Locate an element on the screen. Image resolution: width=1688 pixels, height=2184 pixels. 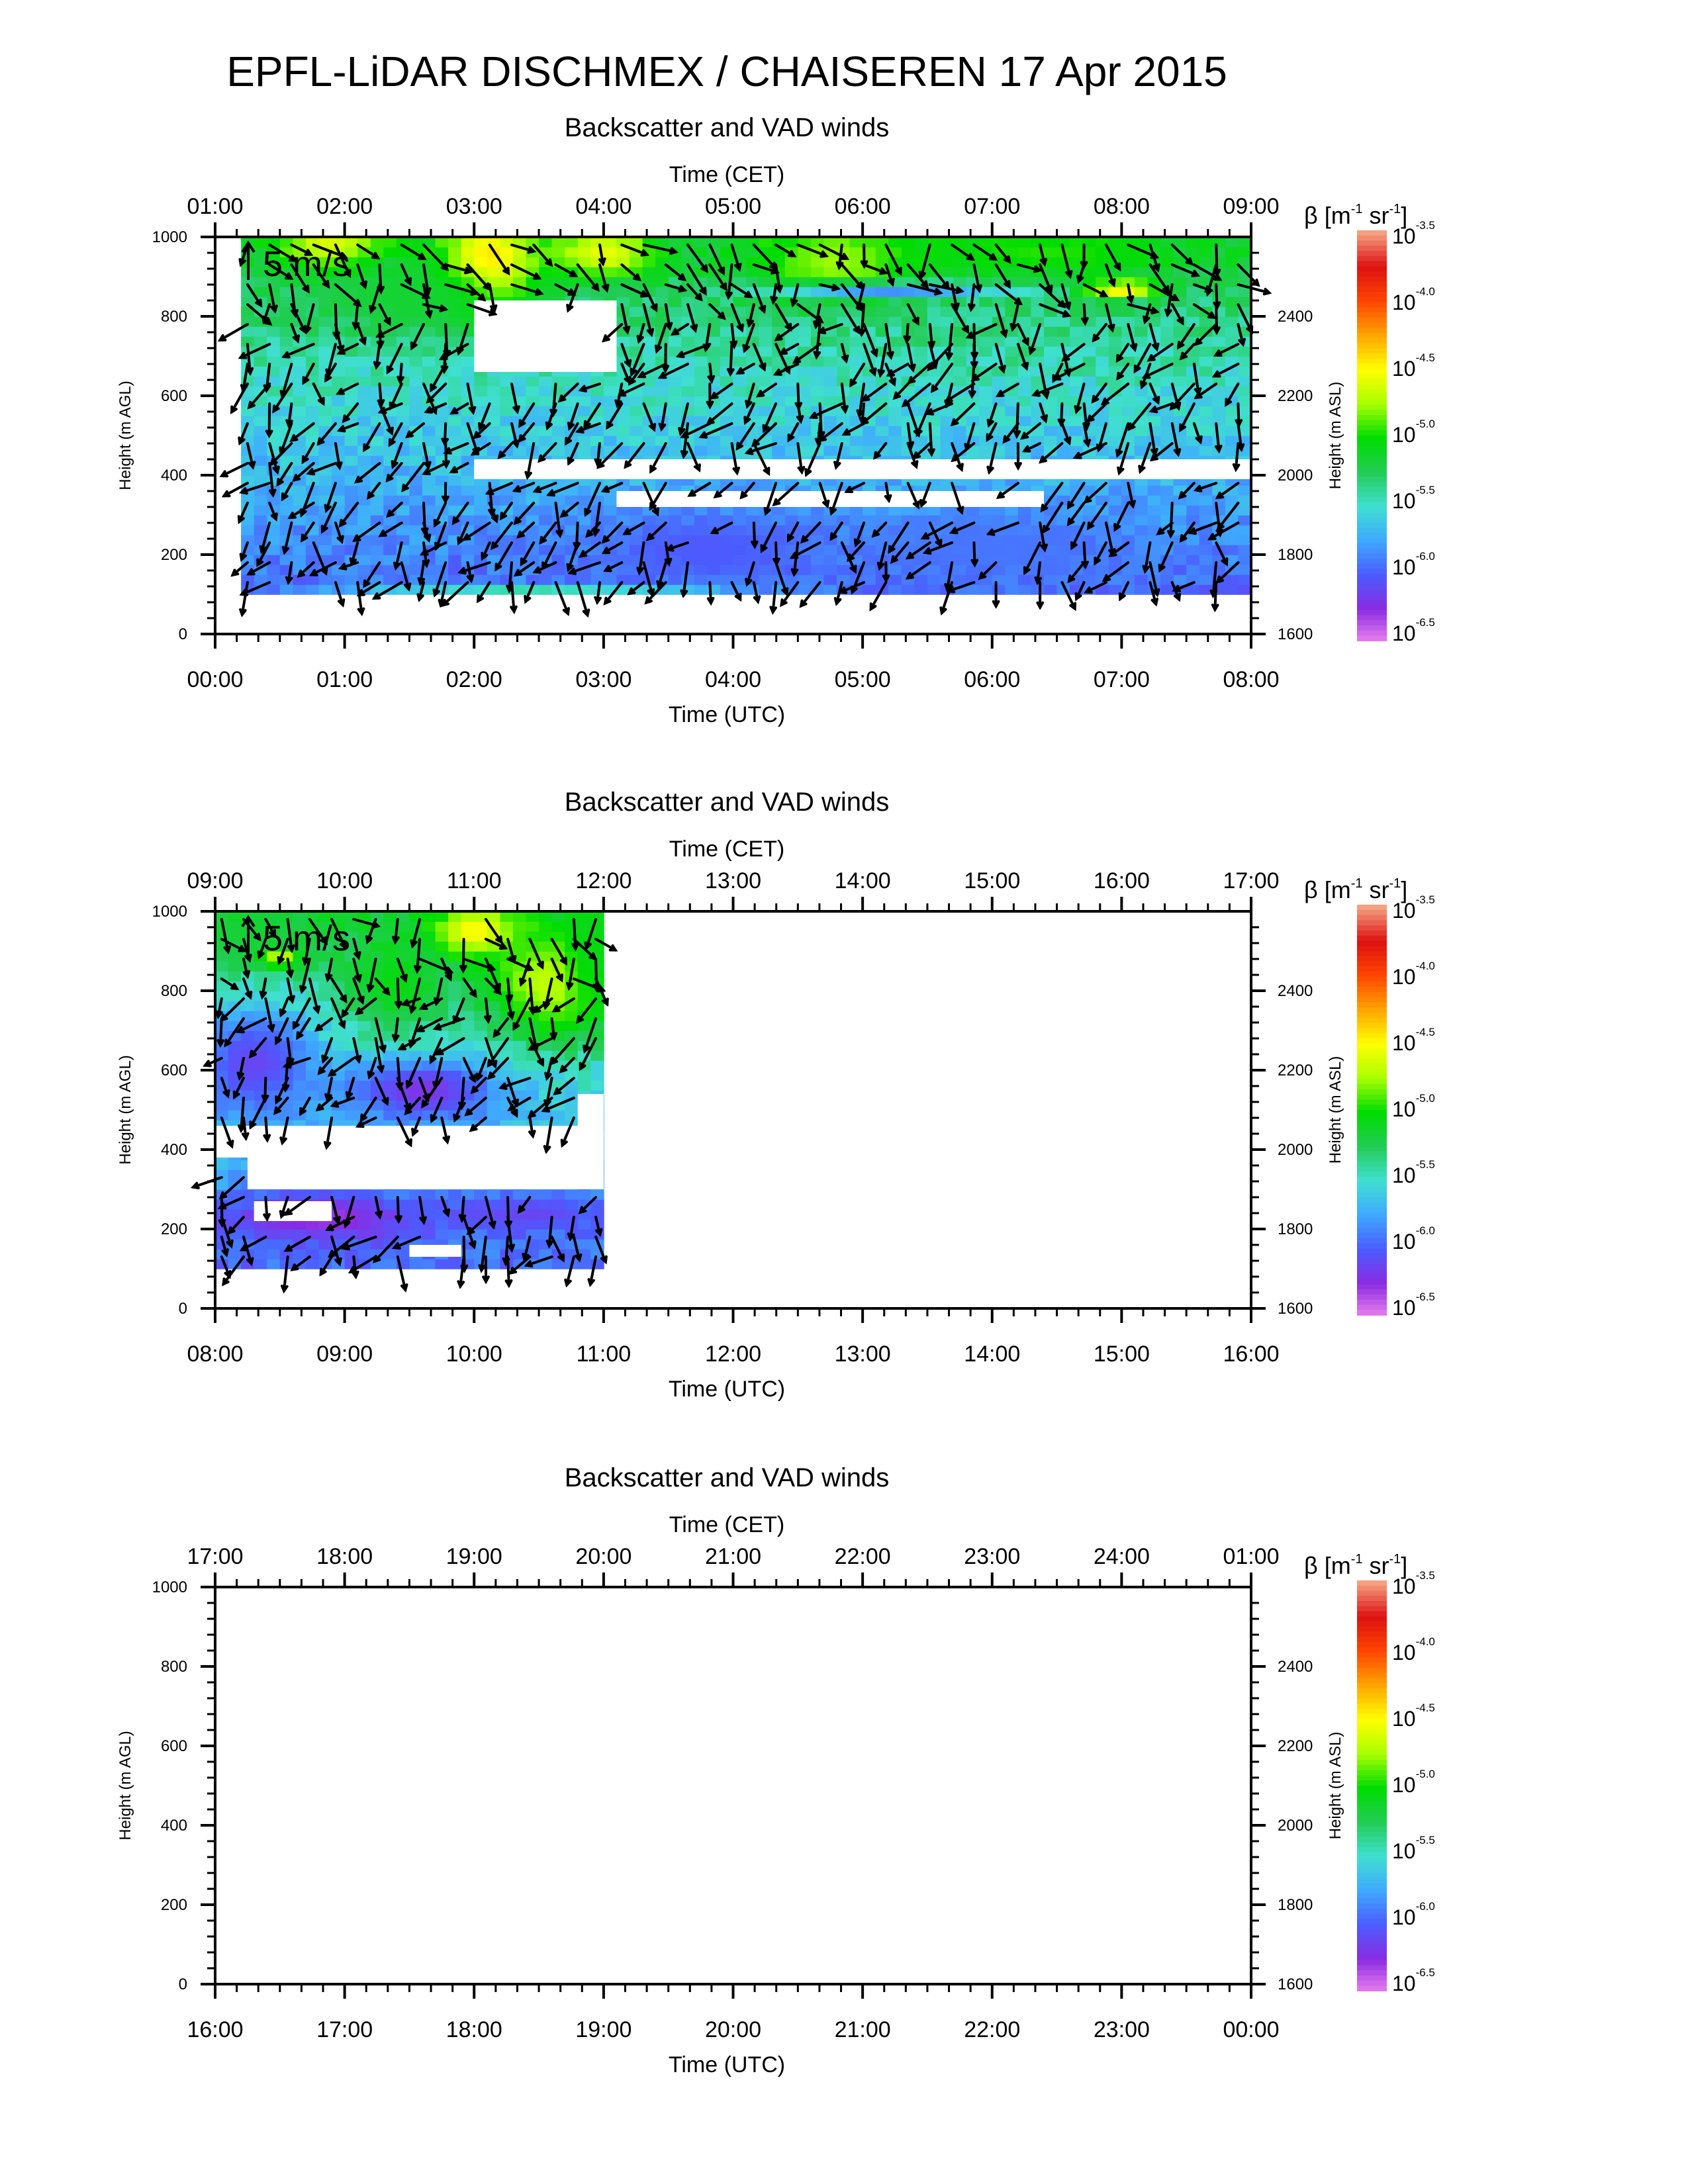
colorbar-tick-label: 10-4.0 is located at coordinates (1413, 299).